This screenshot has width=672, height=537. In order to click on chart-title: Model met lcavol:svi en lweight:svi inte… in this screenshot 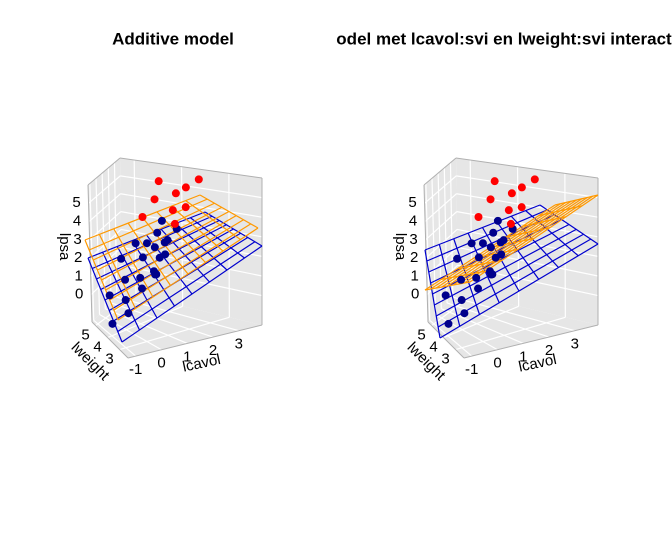, I will do `click(497, 38)`.